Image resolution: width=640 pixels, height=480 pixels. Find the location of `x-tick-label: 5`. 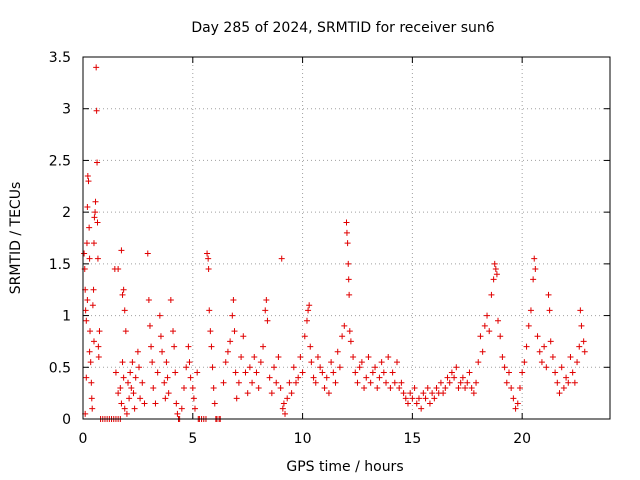

x-tick-label: 5 is located at coordinates (192, 439).